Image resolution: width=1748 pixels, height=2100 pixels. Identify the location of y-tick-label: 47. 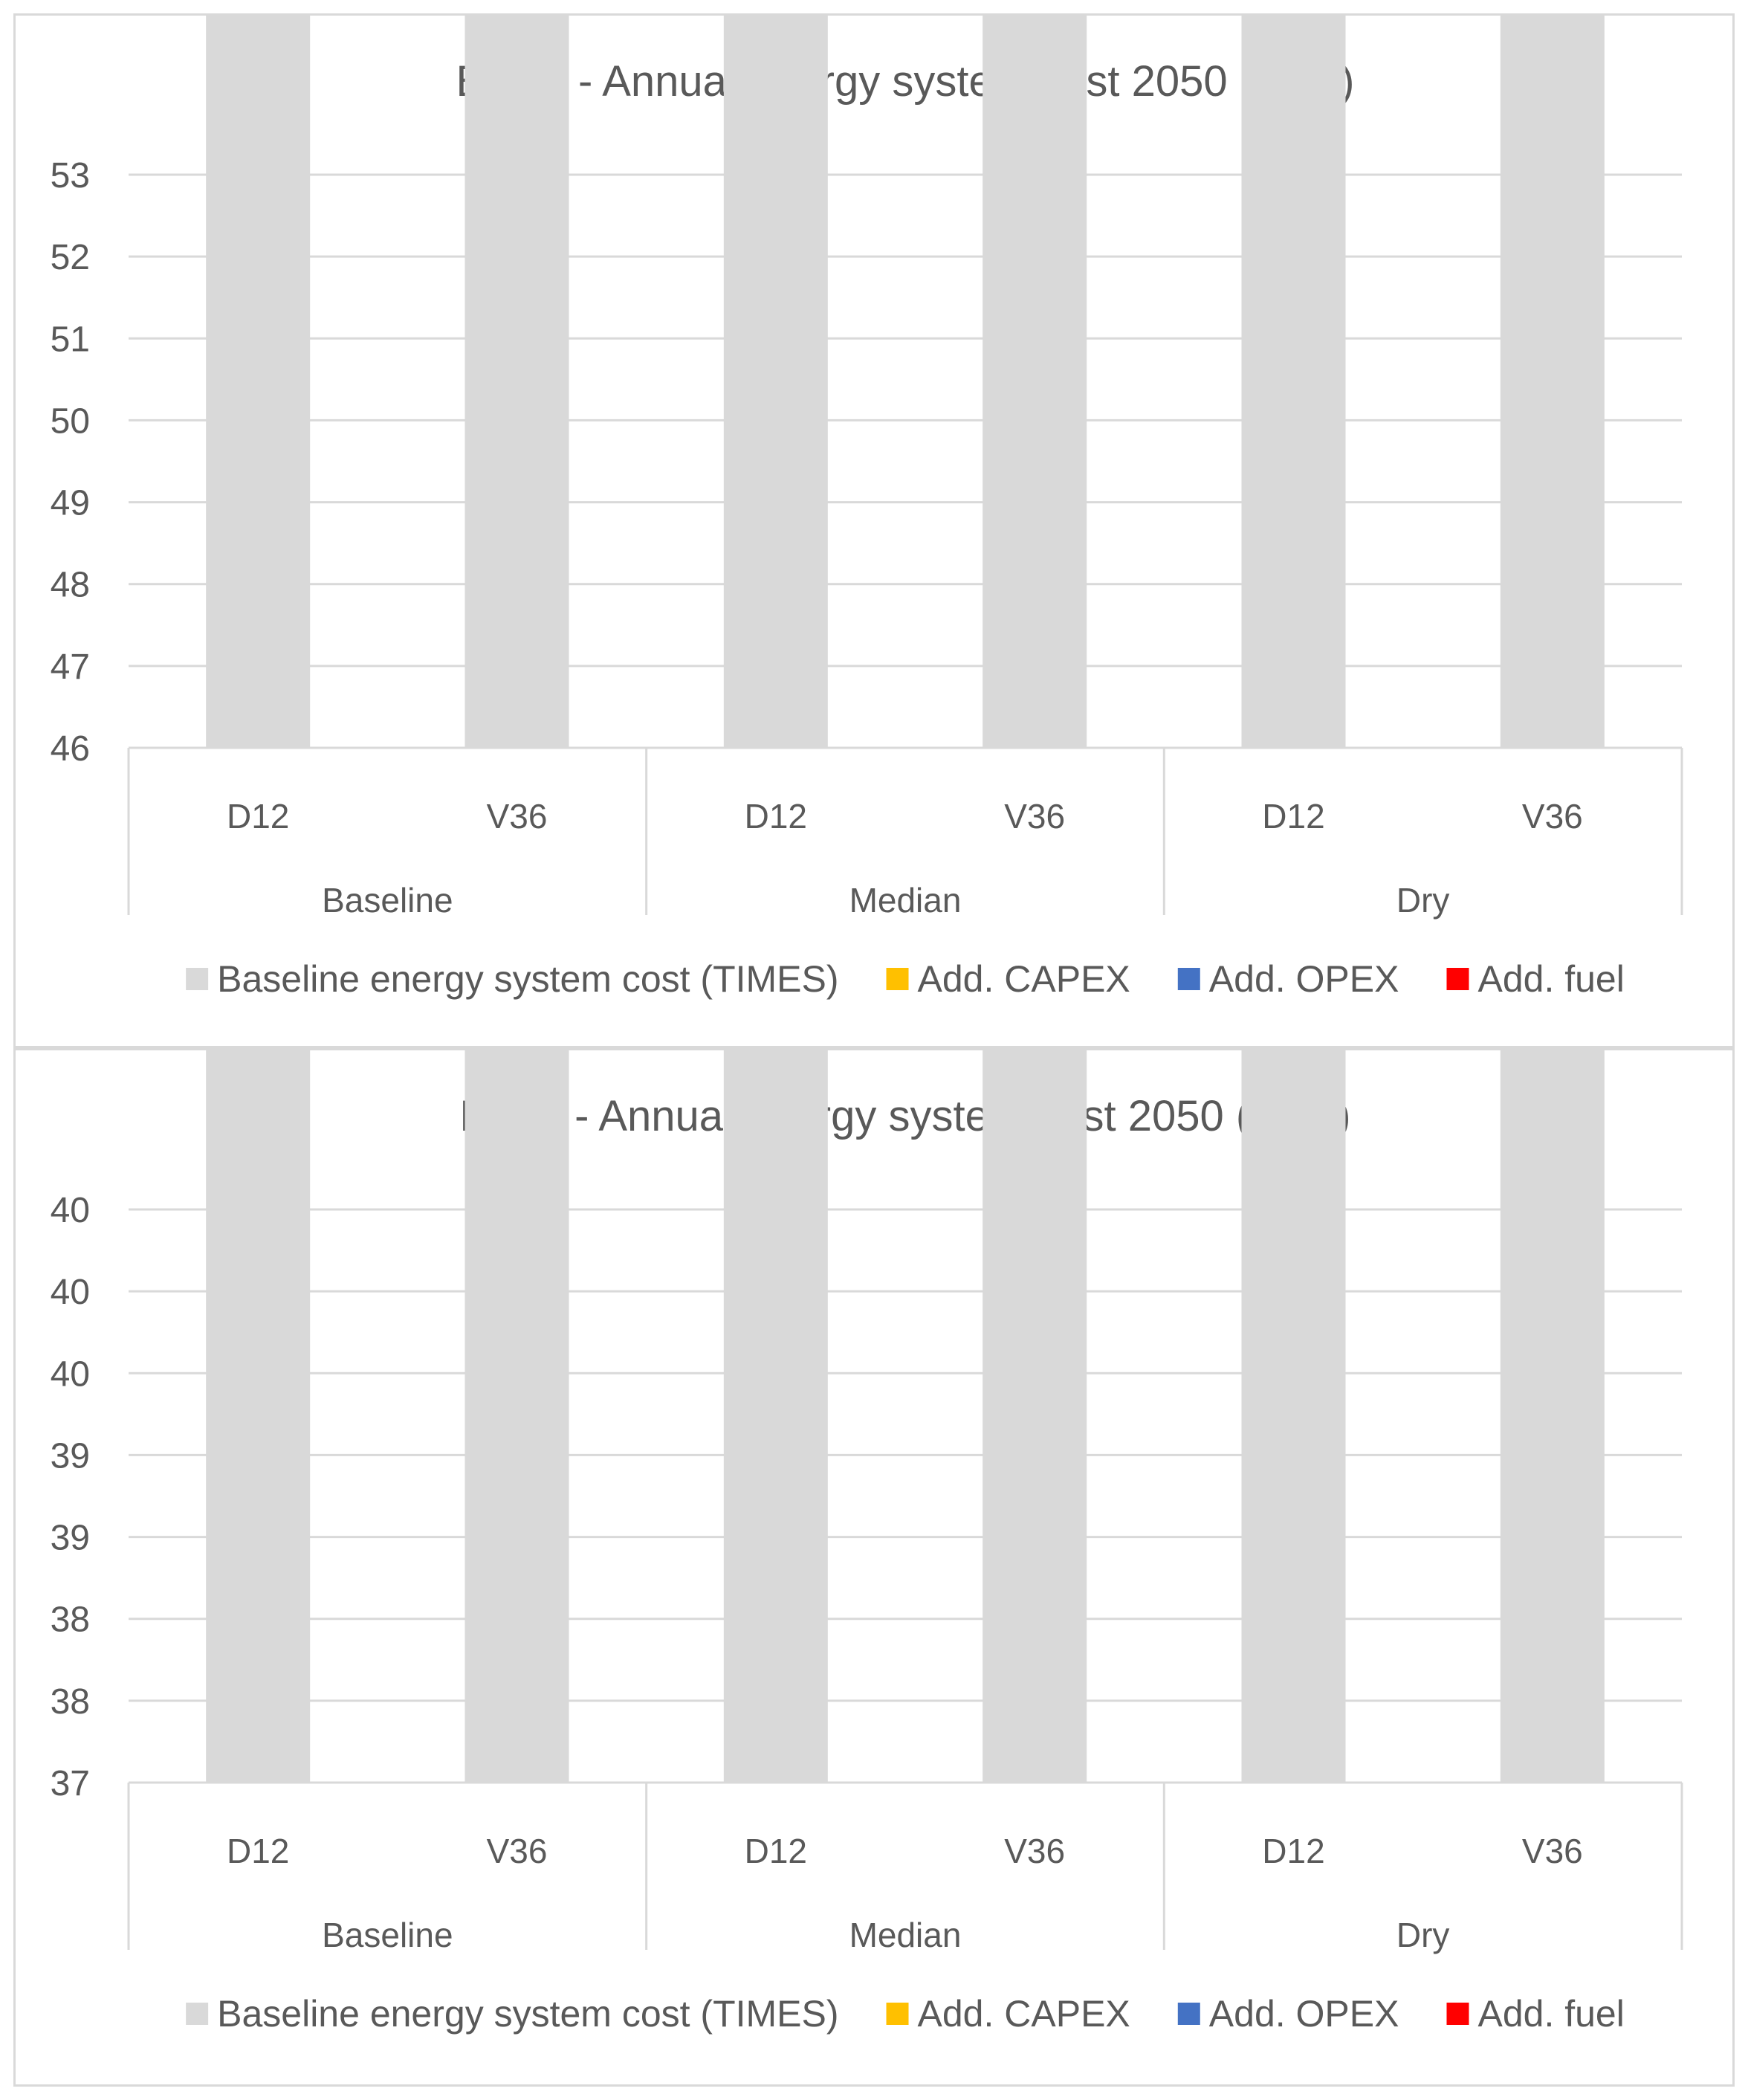
(70, 667).